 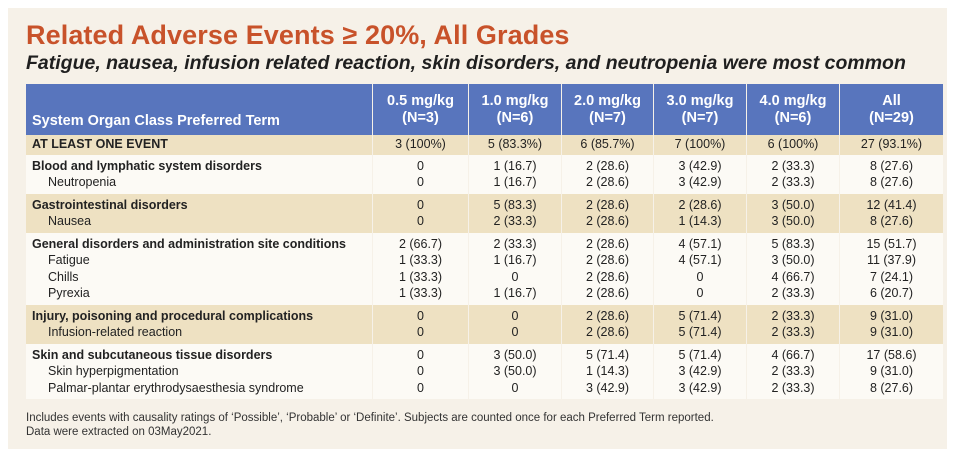 What do you see at coordinates (119, 432) in the screenshot?
I see `footnote-line: Data were extracted on 03May2021.` at bounding box center [119, 432].